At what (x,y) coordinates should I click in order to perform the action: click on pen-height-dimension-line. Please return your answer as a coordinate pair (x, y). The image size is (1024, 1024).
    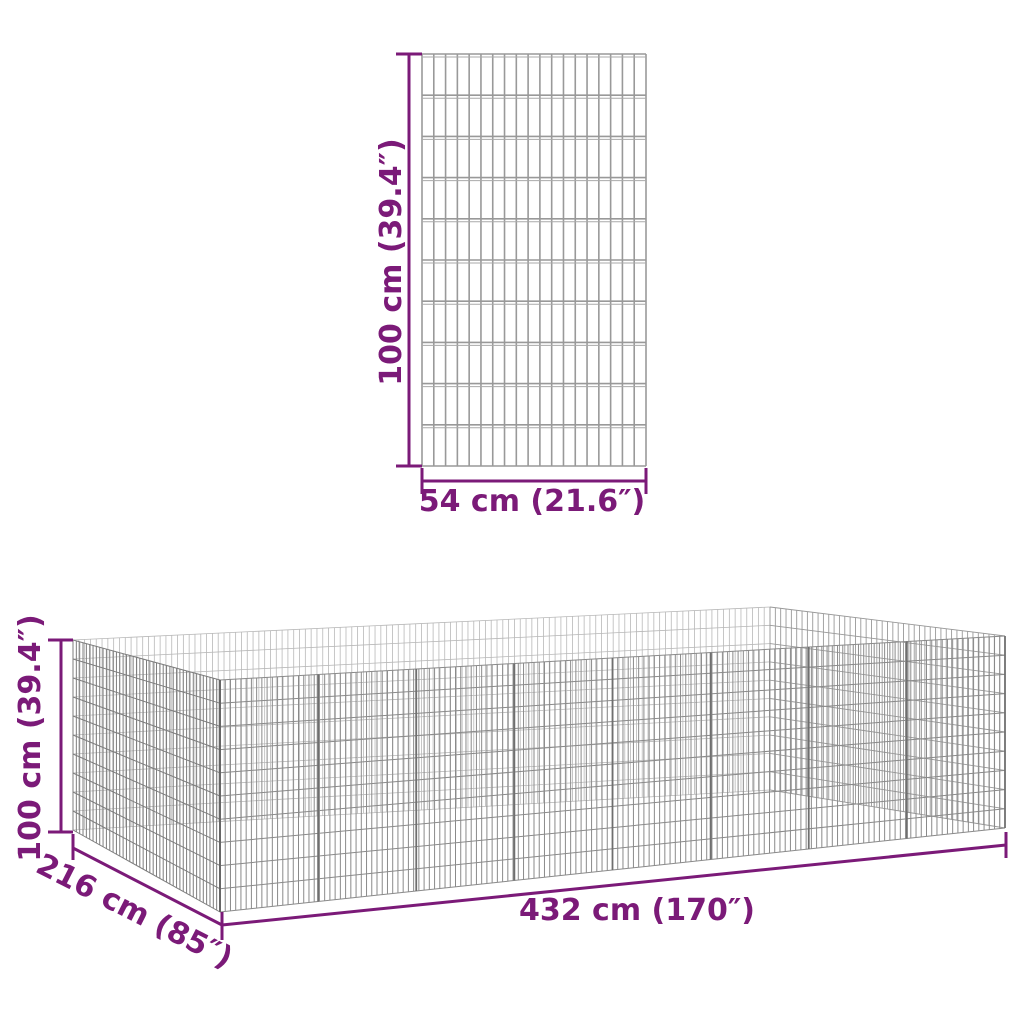
    Looking at the image, I should click on (60, 736).